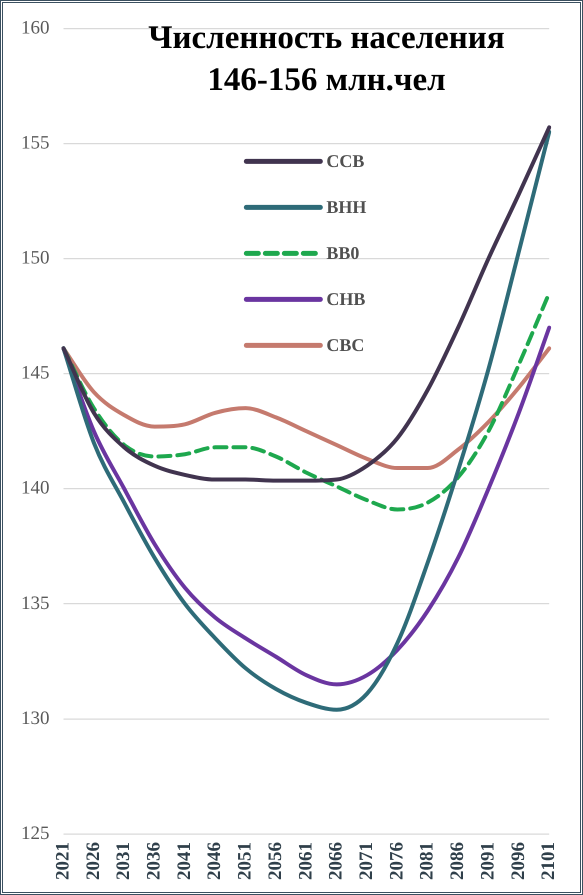 This screenshot has height=895, width=583. I want to click on x-tick-label: 2041, so click(184, 861).